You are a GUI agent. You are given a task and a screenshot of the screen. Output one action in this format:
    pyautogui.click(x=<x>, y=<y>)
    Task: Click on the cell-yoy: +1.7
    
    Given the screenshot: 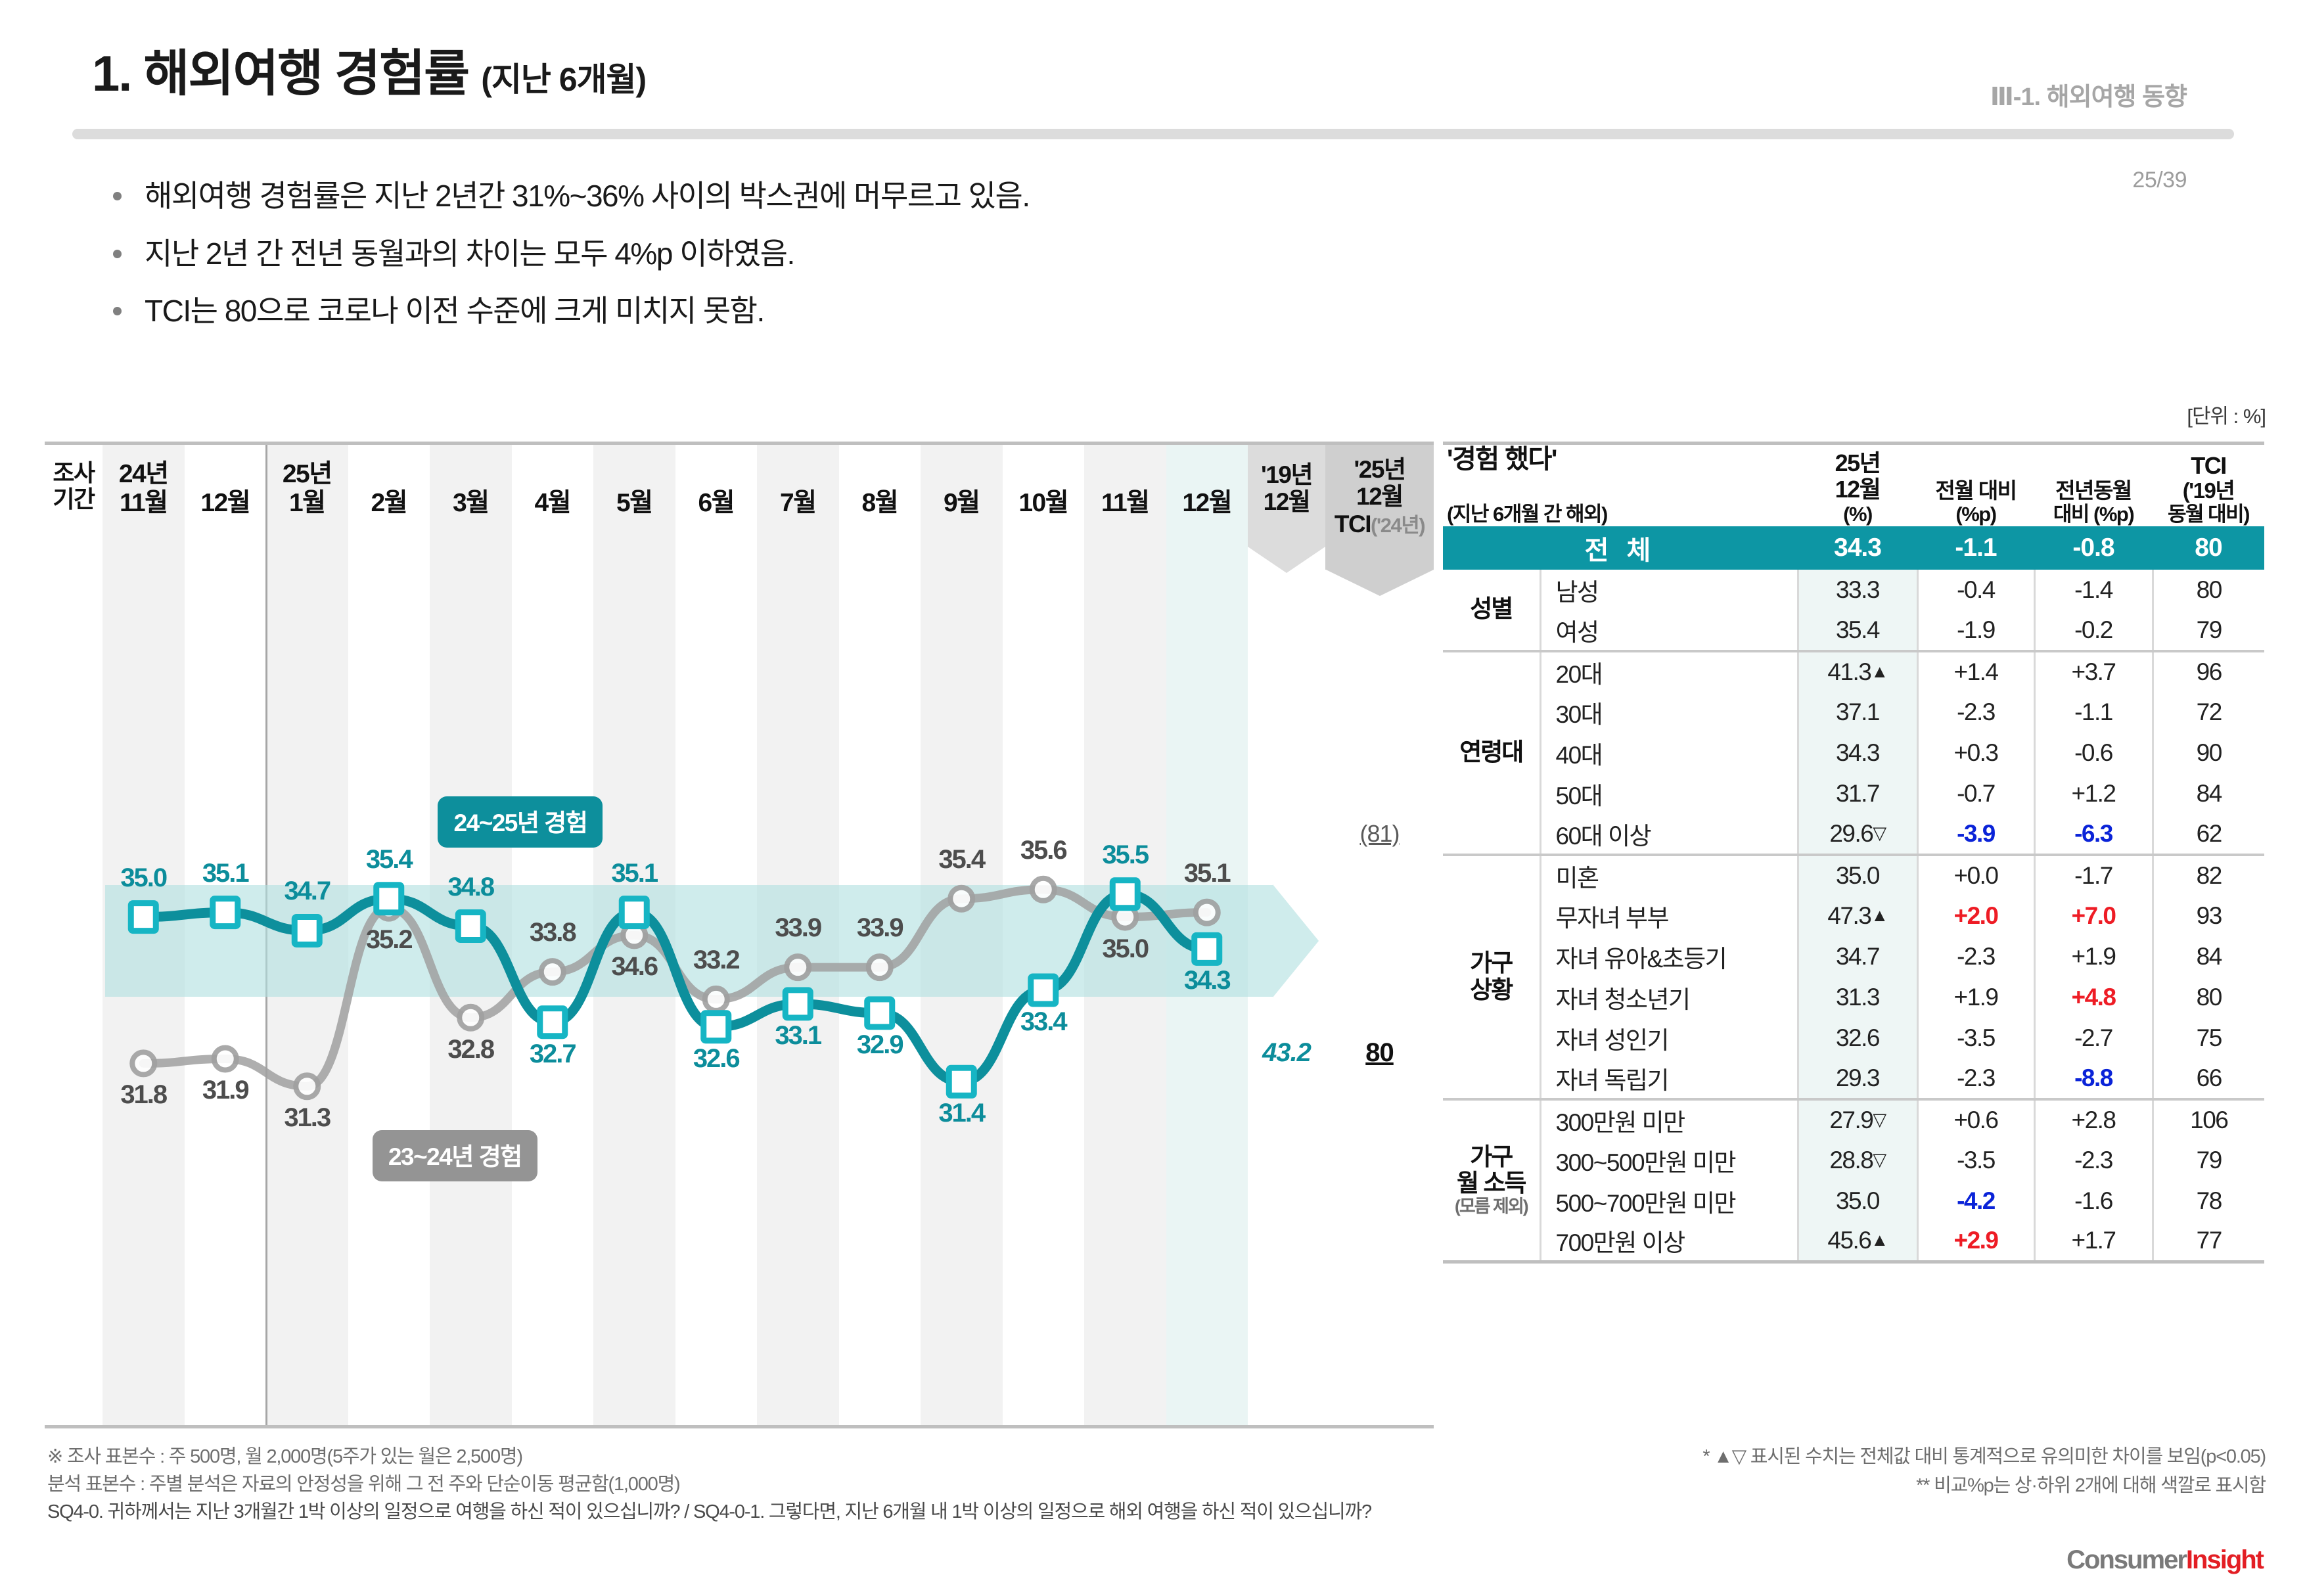 What is the action you would take?
    pyautogui.click(x=2093, y=1241)
    